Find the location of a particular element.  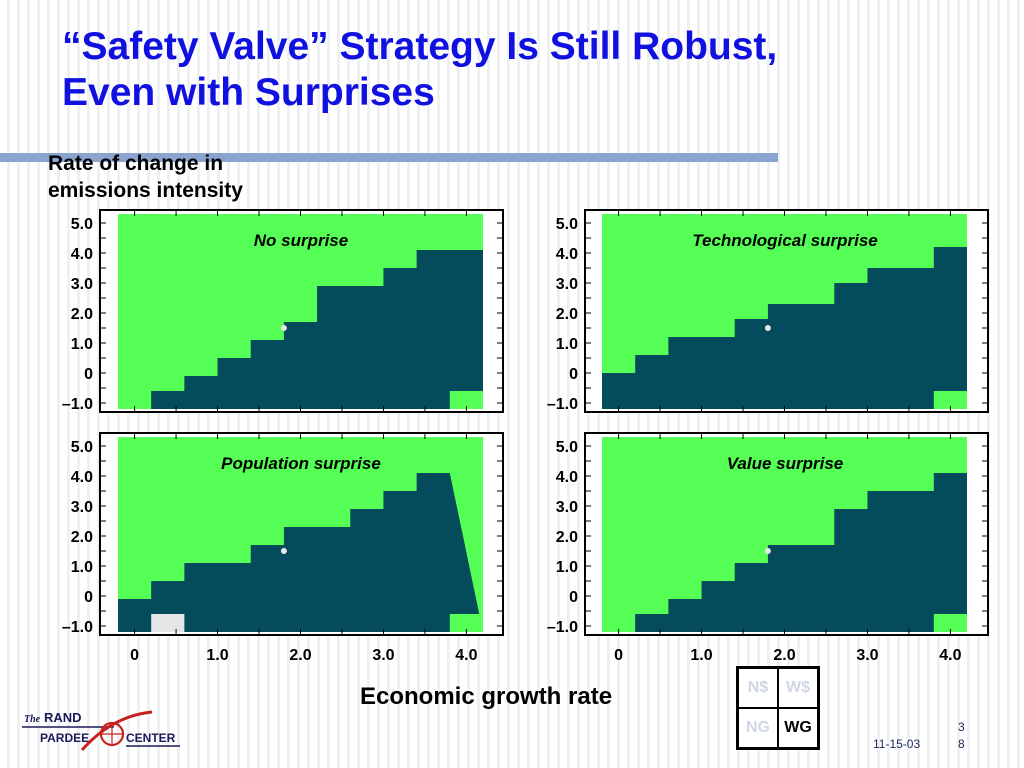

y-tick-label-1-3: 2.0 is located at coordinates (567, 314).